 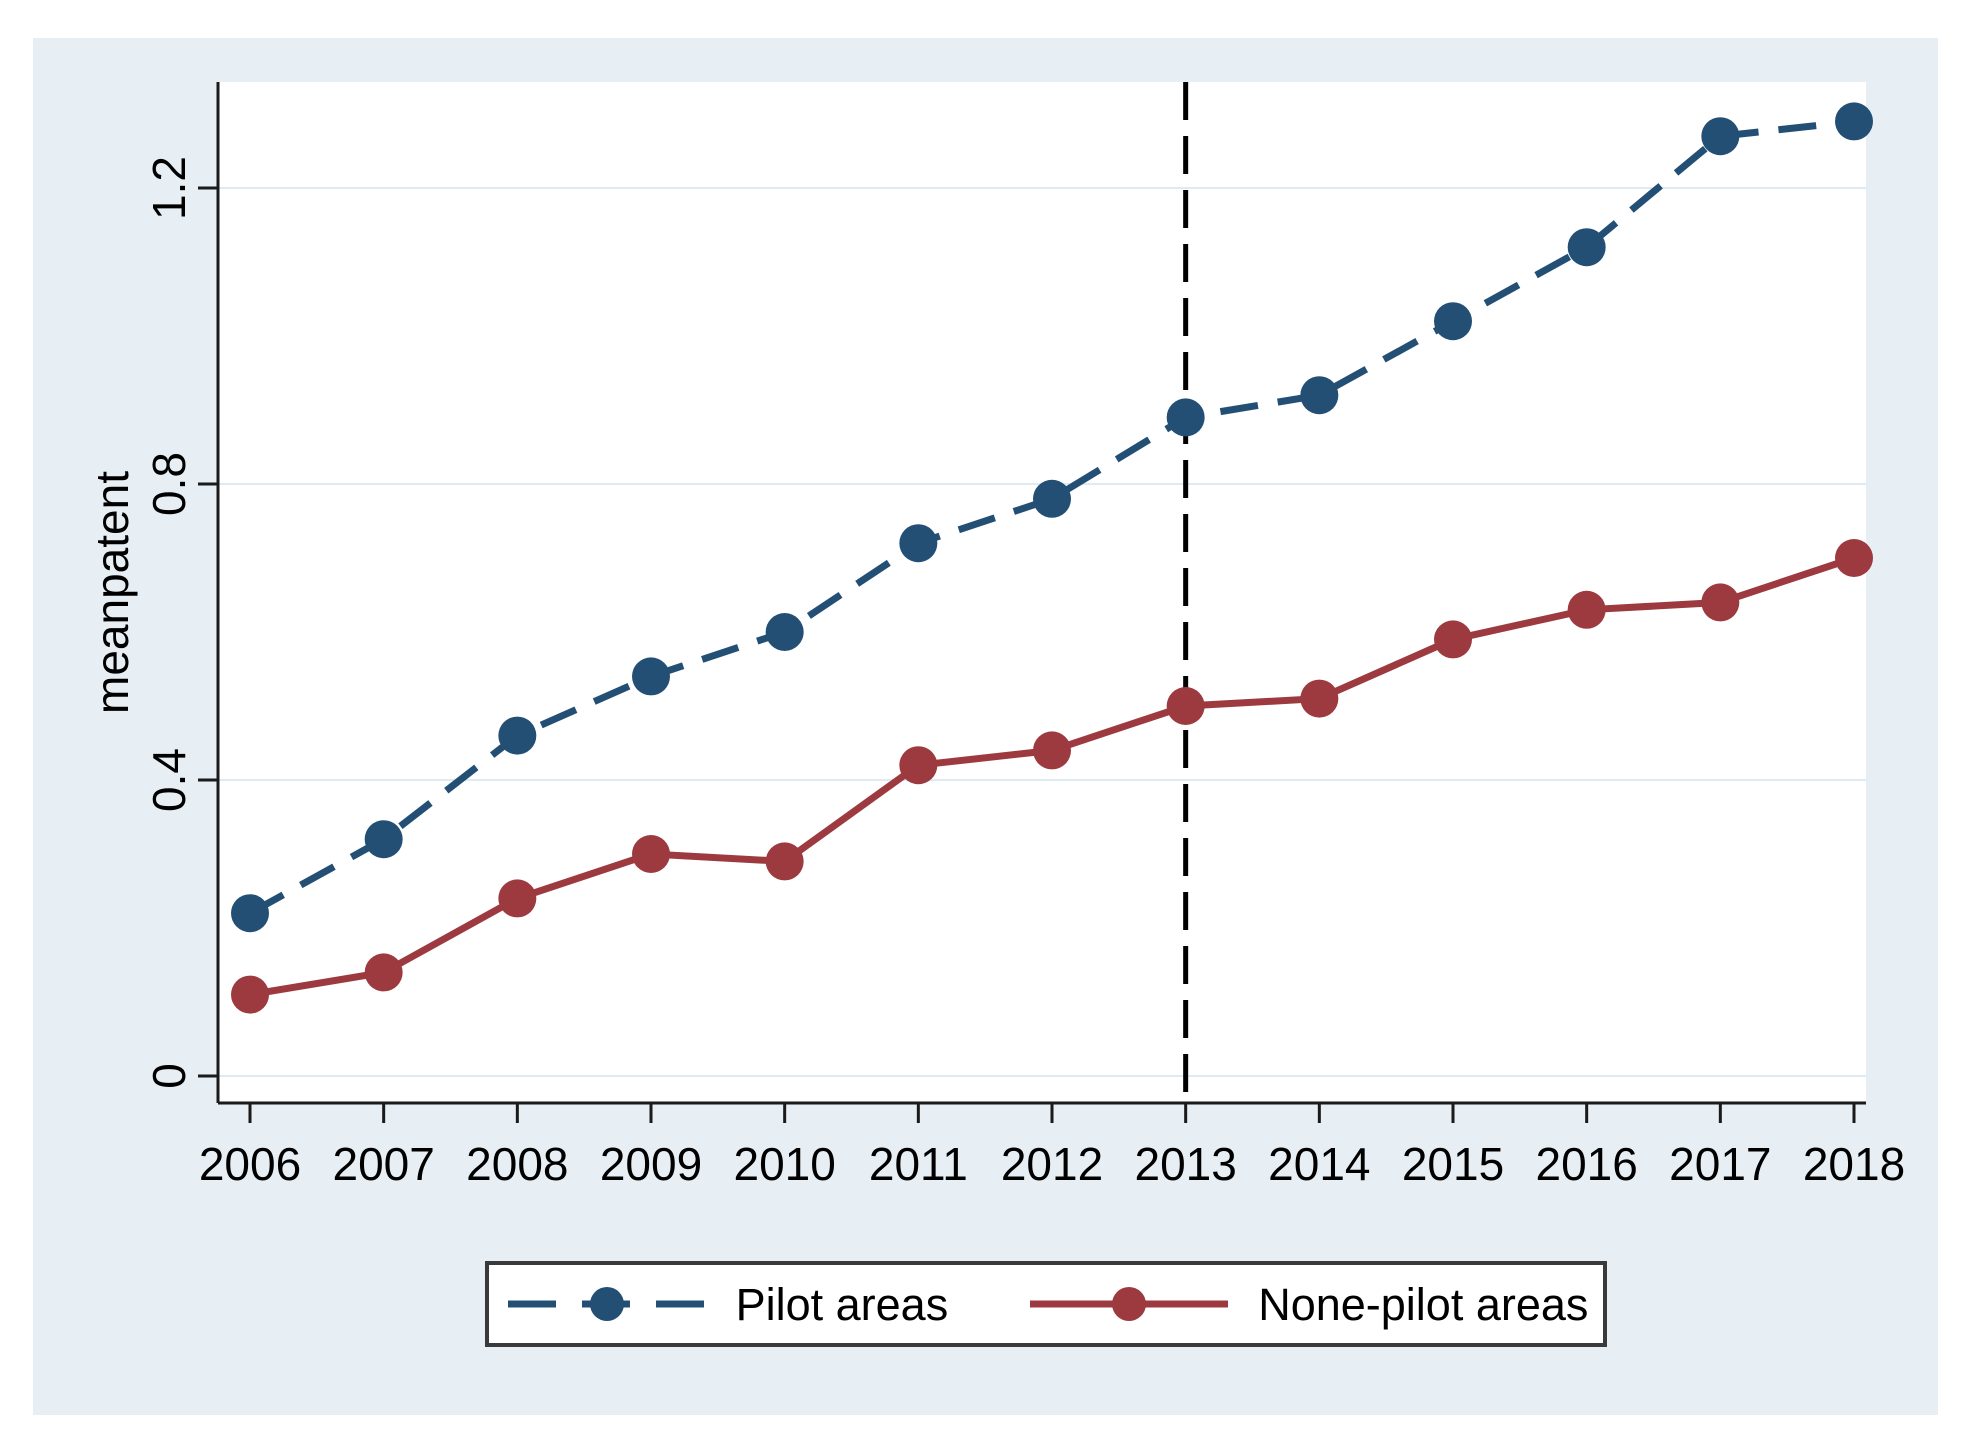 I want to click on pilot-series-swatch, so click(x=606, y=1304).